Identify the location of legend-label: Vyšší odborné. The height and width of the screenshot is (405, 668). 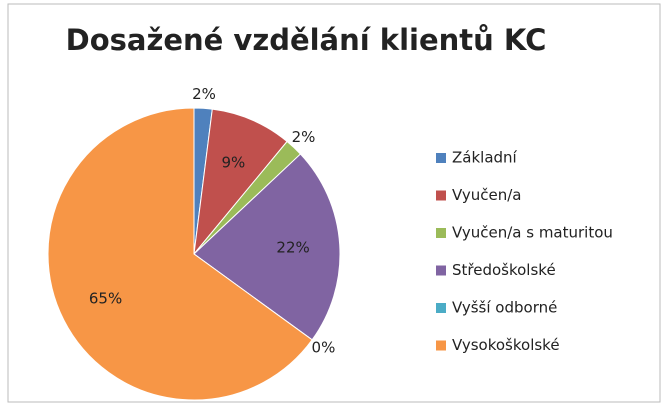
(504, 308).